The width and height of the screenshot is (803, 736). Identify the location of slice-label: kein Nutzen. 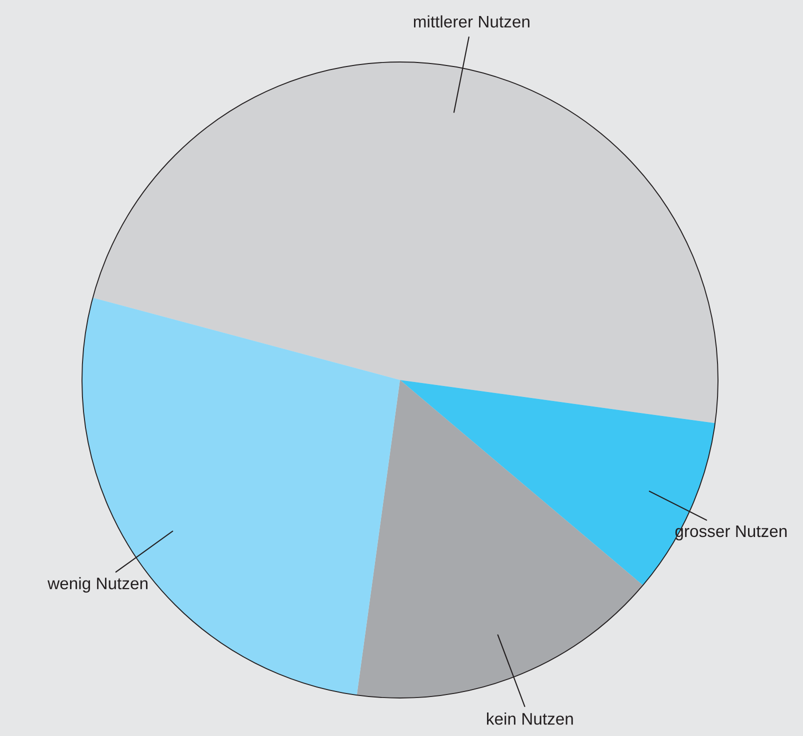
(530, 718).